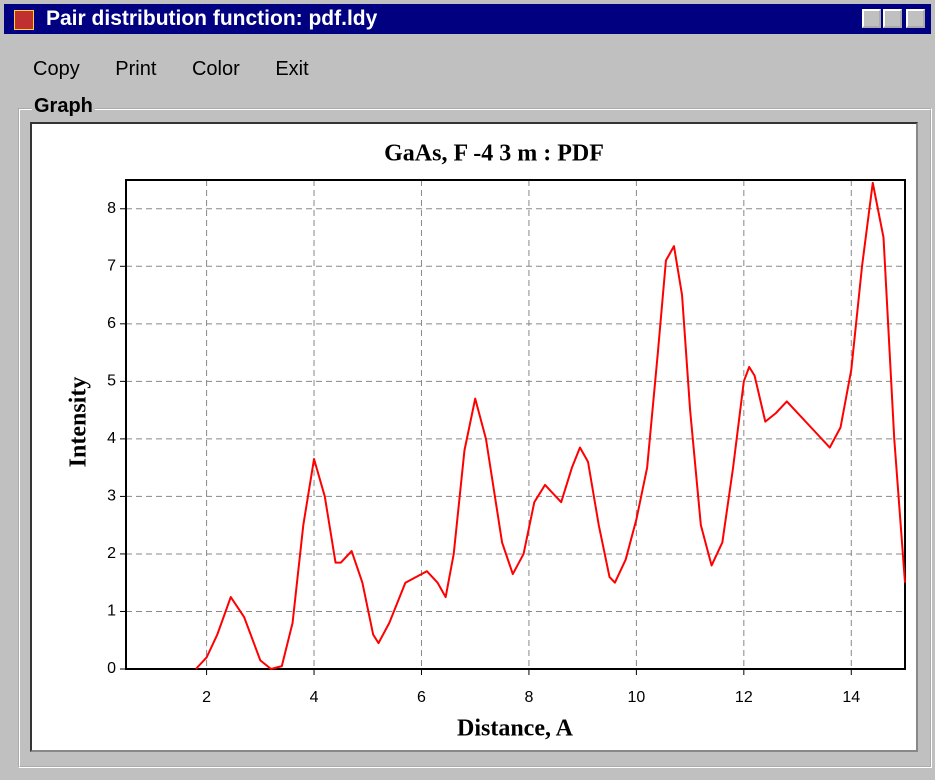 The width and height of the screenshot is (935, 780). What do you see at coordinates (111, 438) in the screenshot?
I see `y-tick-label: 4` at bounding box center [111, 438].